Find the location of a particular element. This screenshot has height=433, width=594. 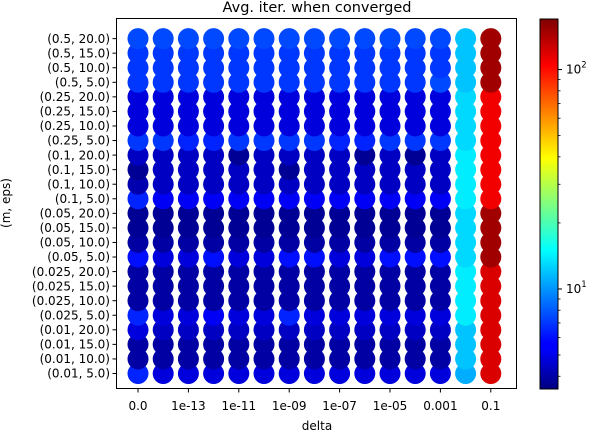

x-tick-label: 1e-13 is located at coordinates (188, 406).